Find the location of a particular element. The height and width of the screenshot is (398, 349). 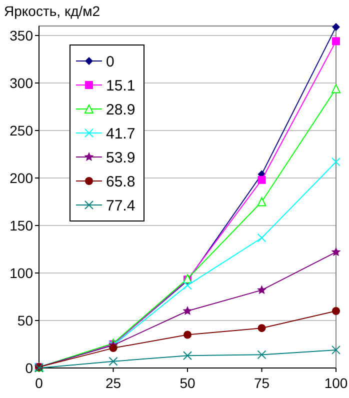

y-tick-label: 150 is located at coordinates (22, 225).